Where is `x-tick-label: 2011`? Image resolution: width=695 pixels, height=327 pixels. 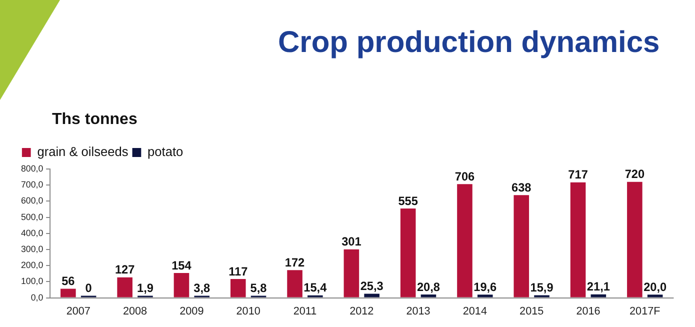
x-tick-label: 2011 is located at coordinates (305, 311).